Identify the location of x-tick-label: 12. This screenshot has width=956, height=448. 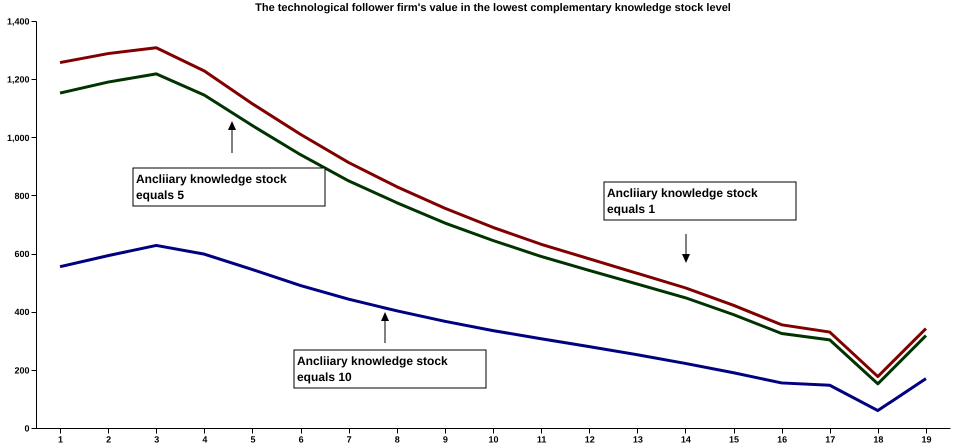
(589, 439).